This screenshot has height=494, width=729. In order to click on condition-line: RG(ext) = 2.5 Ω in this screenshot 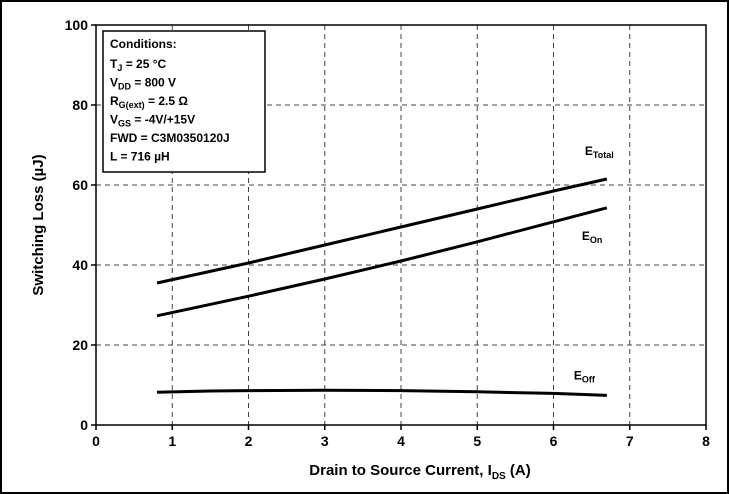, I will do `click(149, 102)`.